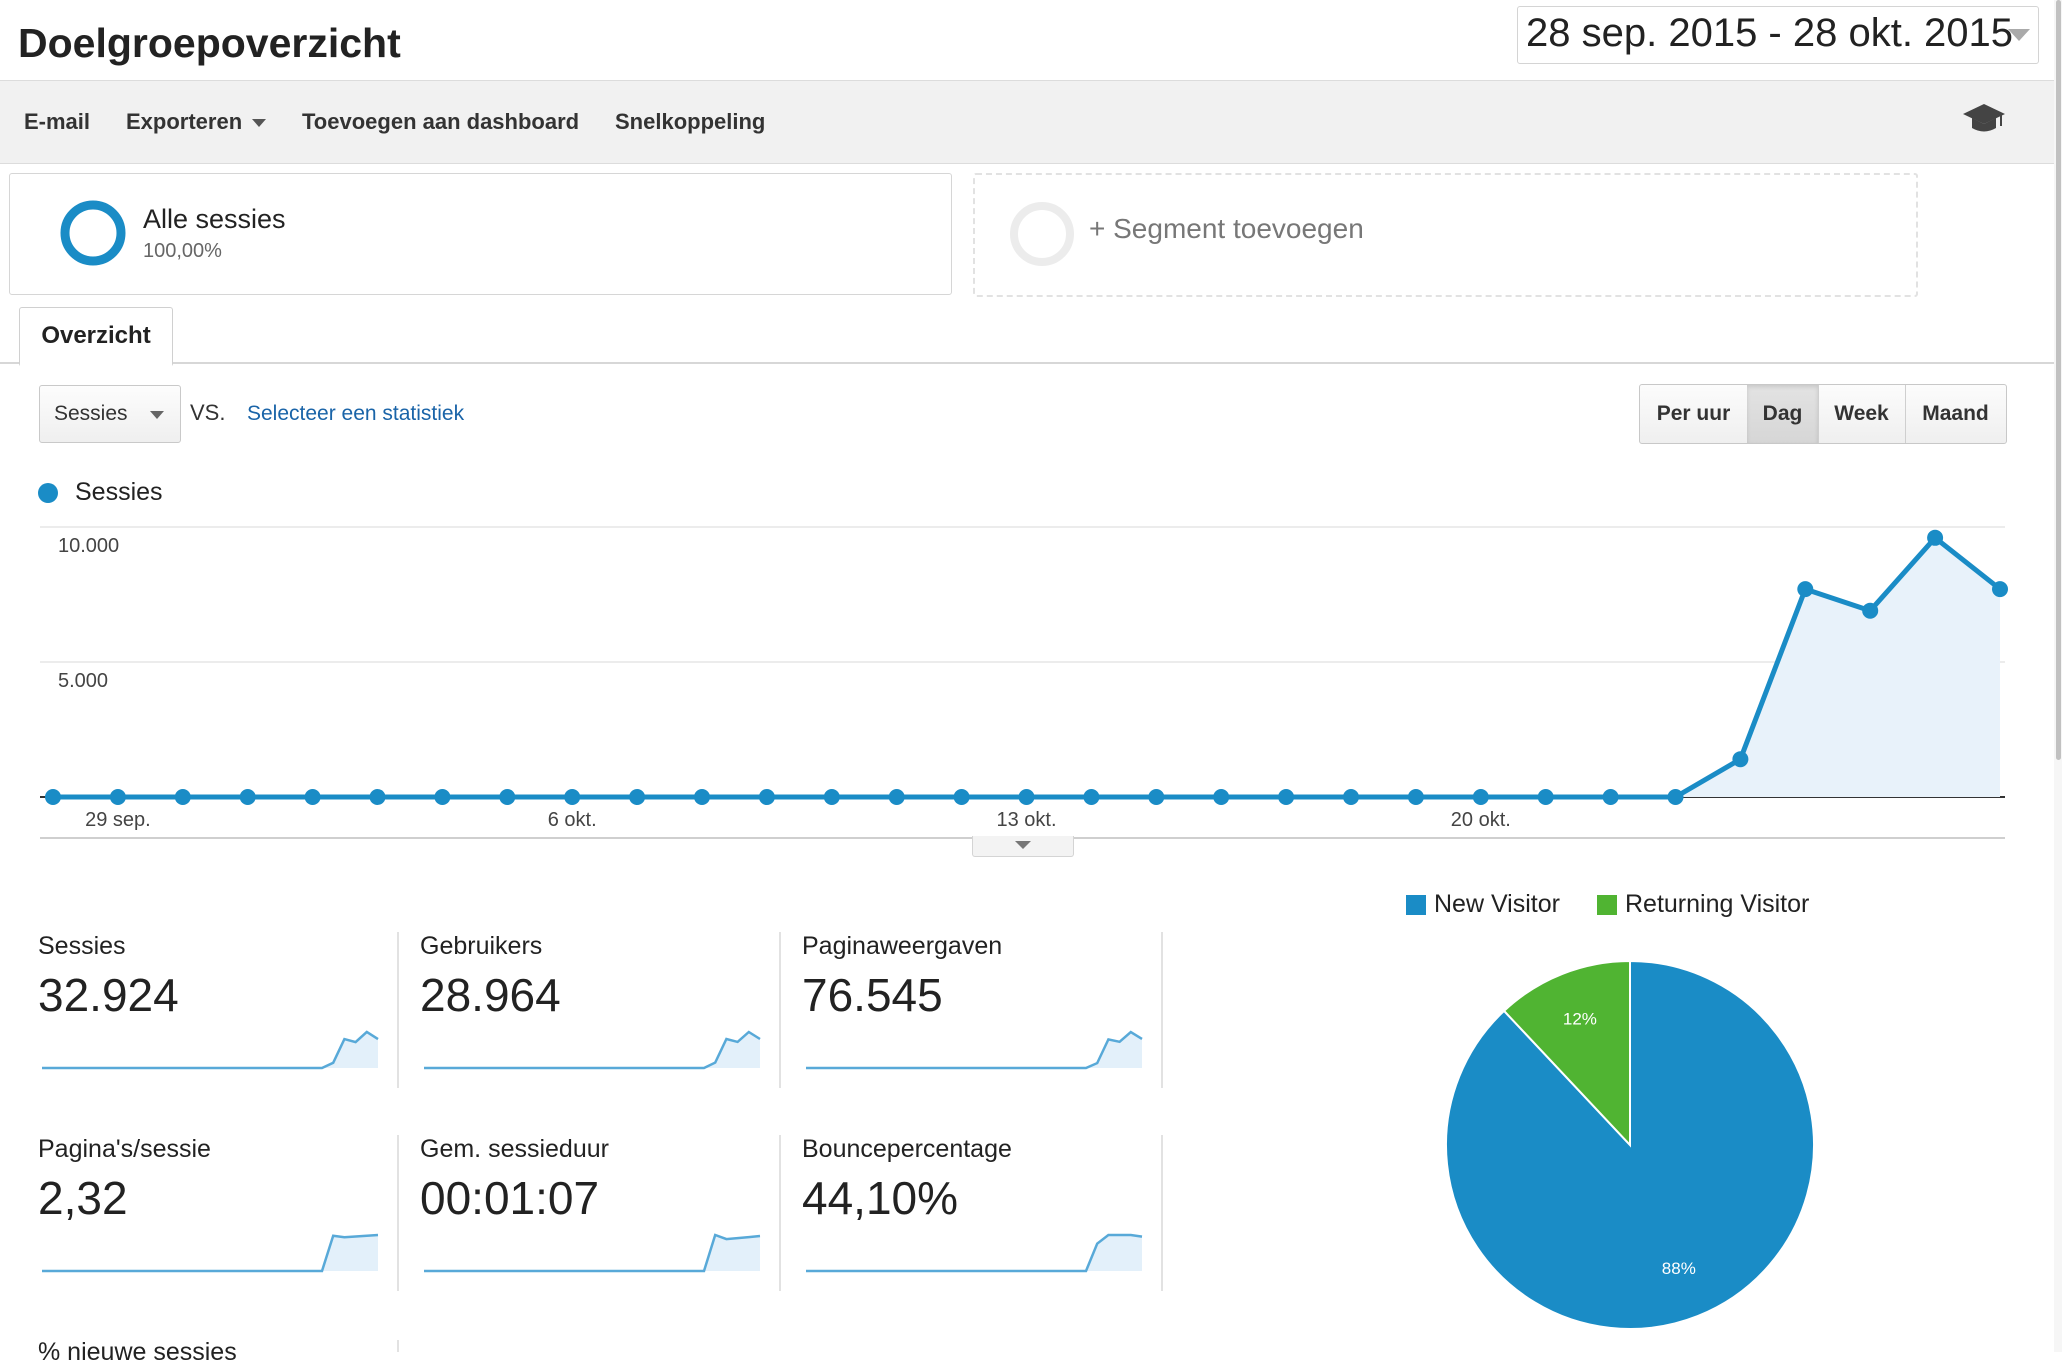 Image resolution: width=2062 pixels, height=1367 pixels. I want to click on scorecard-value: 32.924, so click(108, 995).